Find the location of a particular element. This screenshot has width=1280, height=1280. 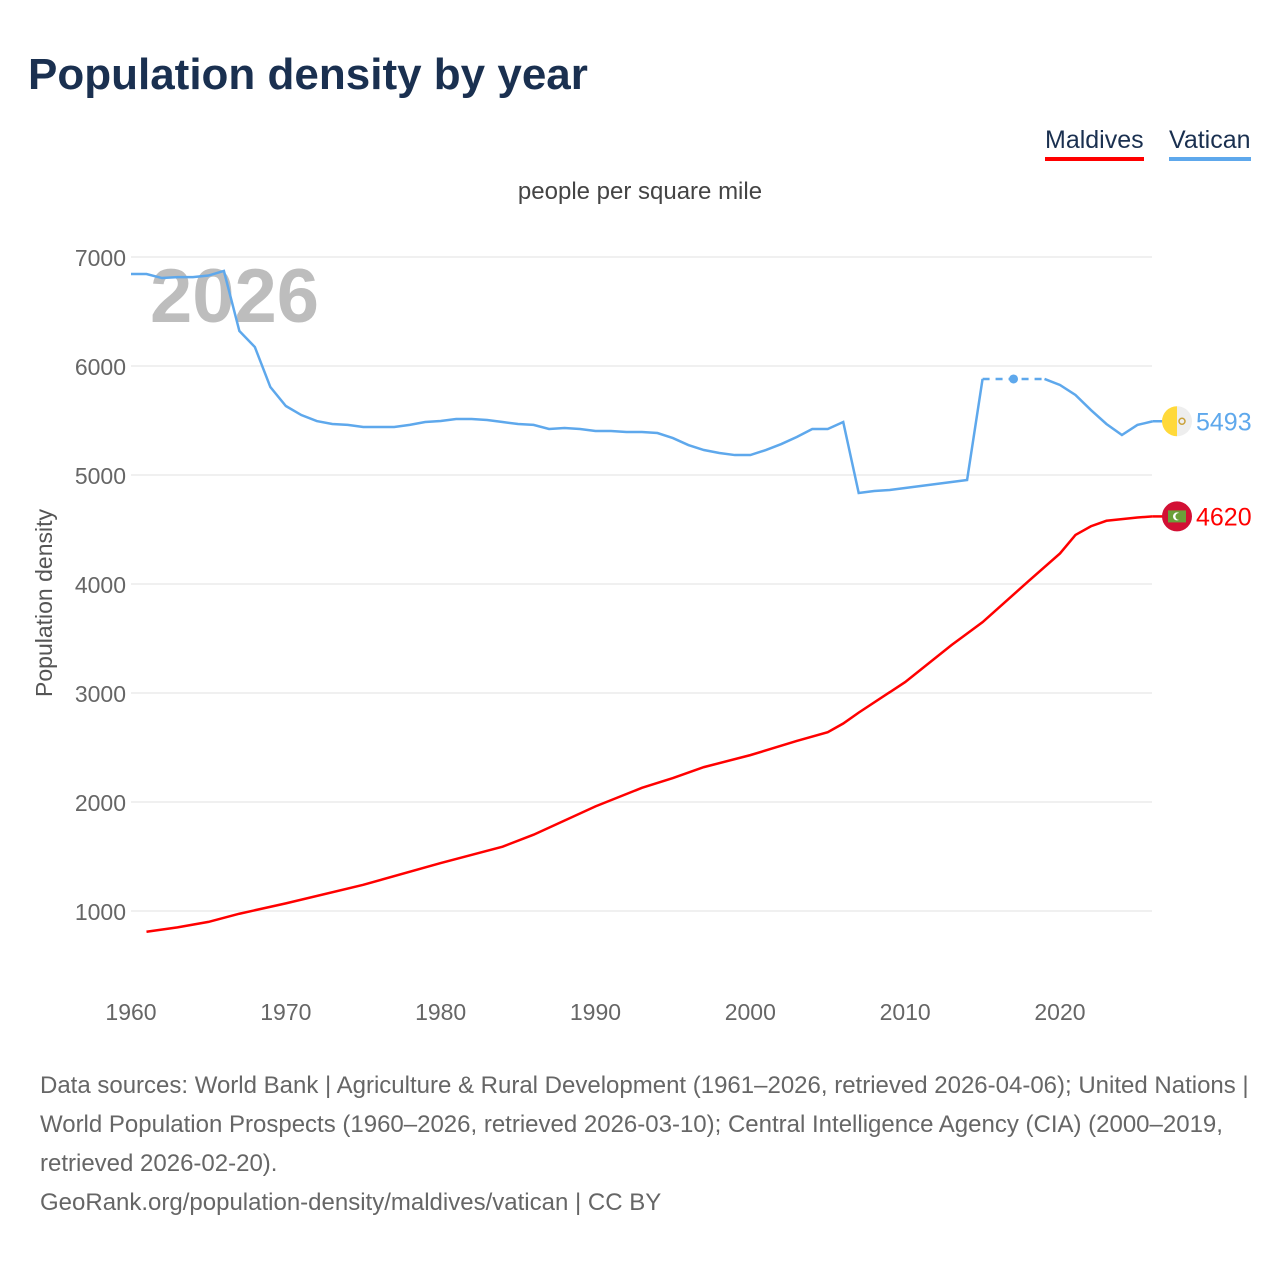

crescent-icon is located at coordinates (1179, 516).